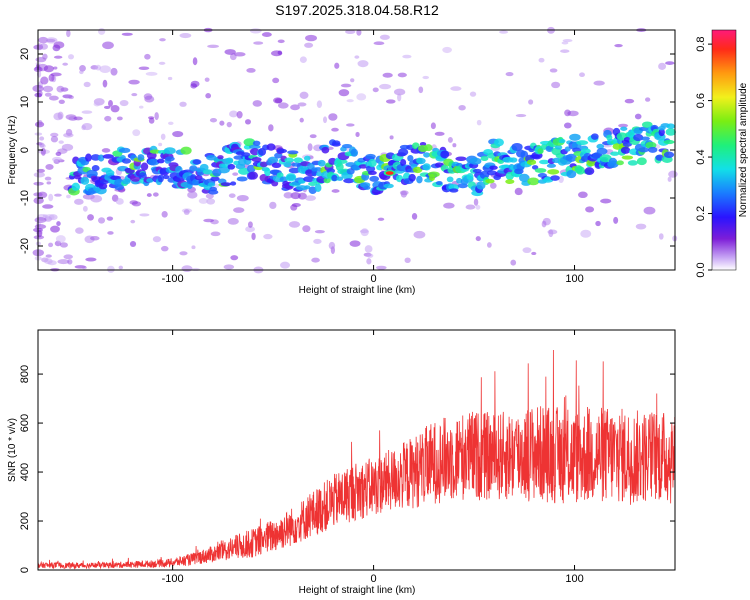 This screenshot has height=600, width=750. I want to click on colorbar-label: Normalized spectral amplitude, so click(743, 149).